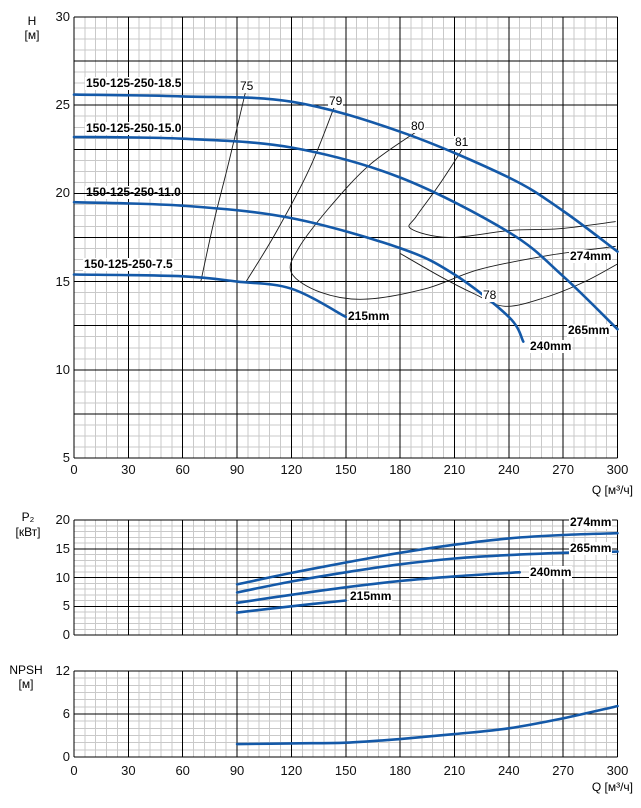 The image size is (641, 808). Describe the element at coordinates (62, 16) in the screenshot. I see `y-tick-label: 30` at that location.